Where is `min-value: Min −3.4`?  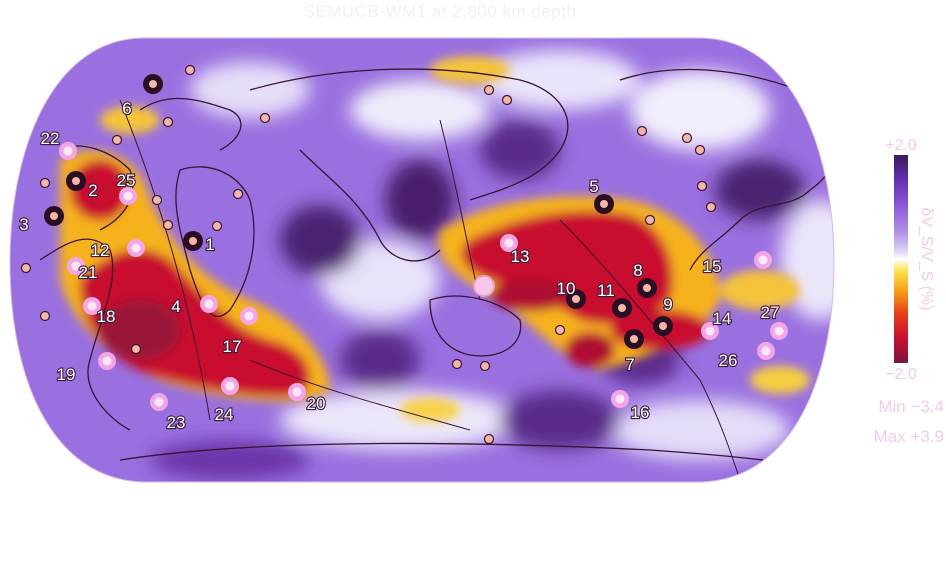
min-value: Min −3.4 is located at coordinates (911, 406).